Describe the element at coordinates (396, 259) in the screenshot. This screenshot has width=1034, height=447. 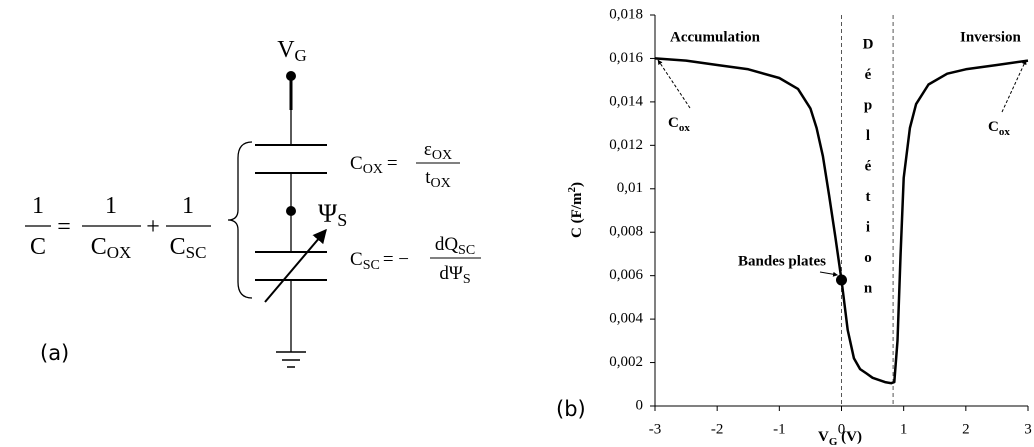
I see `csc-eq: = −` at that location.